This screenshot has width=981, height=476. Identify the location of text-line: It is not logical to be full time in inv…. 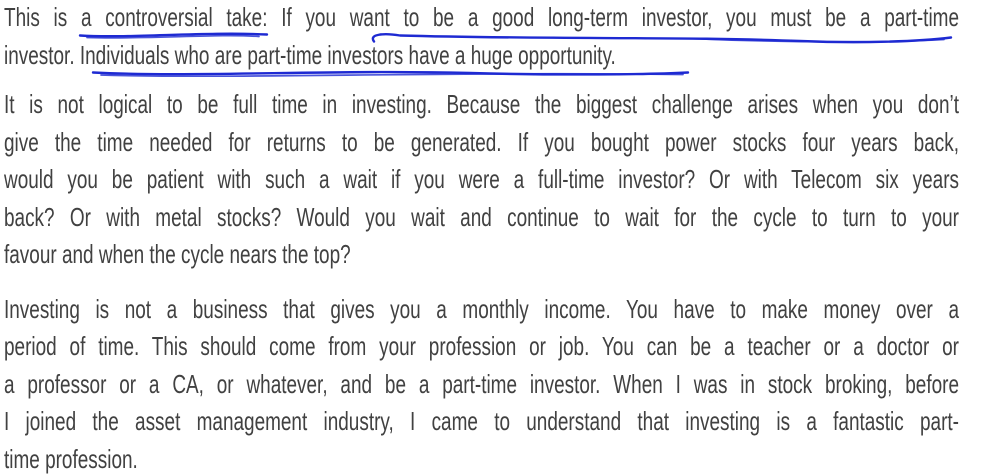
(481, 104).